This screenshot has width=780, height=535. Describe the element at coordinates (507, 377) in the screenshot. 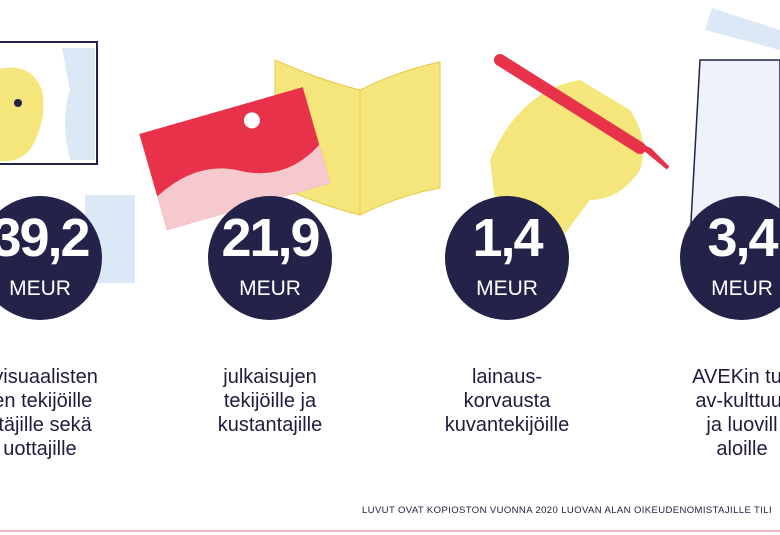

I see `stat-description: lainaus-` at that location.